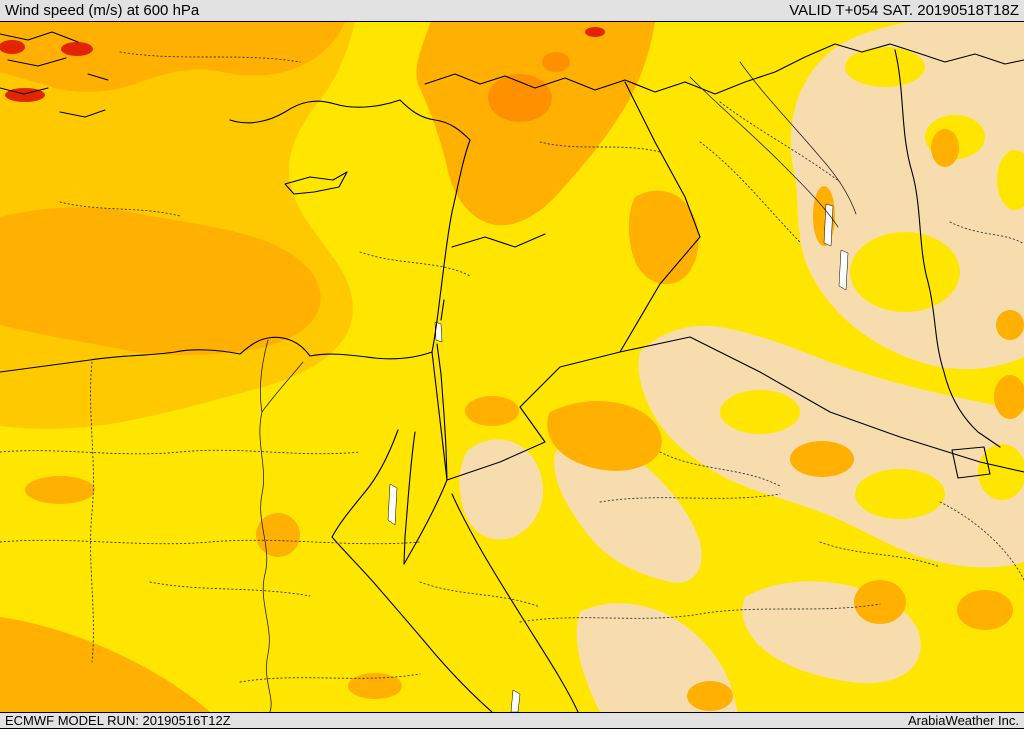 This screenshot has width=1024, height=729. Describe the element at coordinates (54, 74) in the screenshot. I see `coastline-squiggle-layer` at that location.